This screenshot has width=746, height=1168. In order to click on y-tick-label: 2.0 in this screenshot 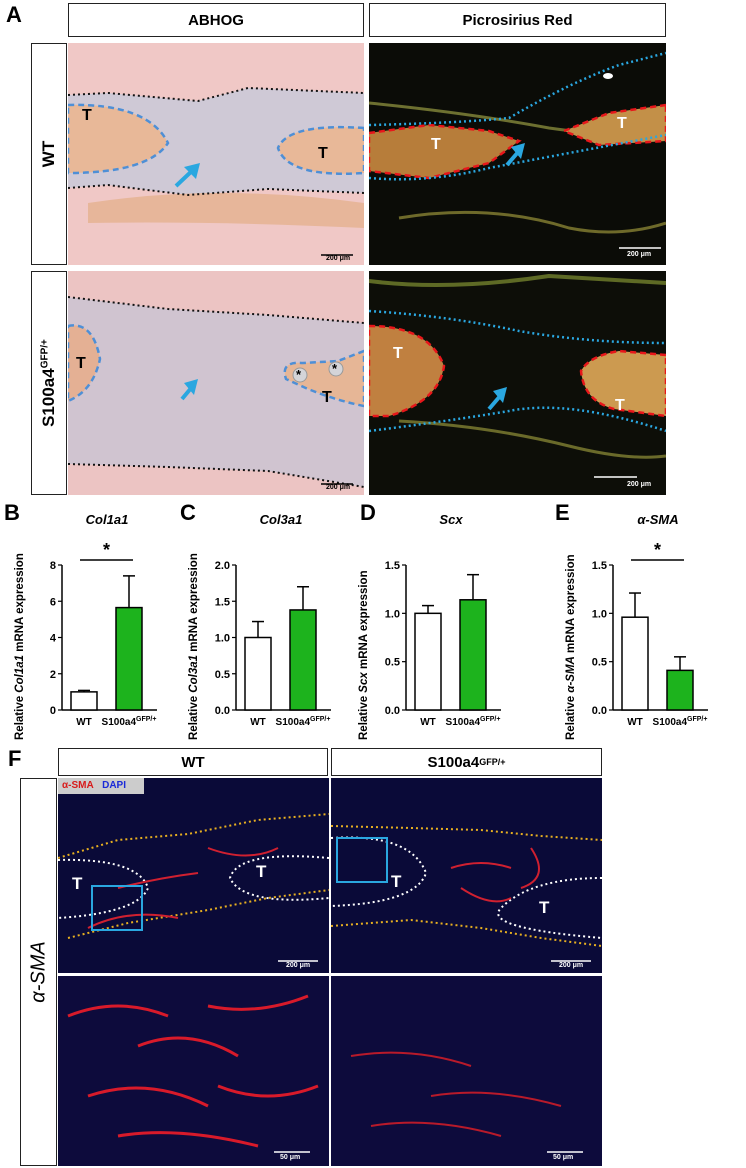, I will do `click(222, 566)`.